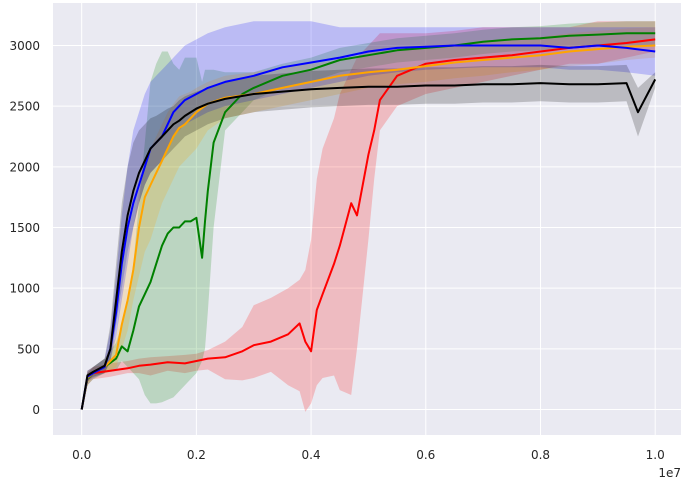 This screenshot has height=483, width=683. What do you see at coordinates (24, 167) in the screenshot?
I see `y-tick-label: 2000` at bounding box center [24, 167].